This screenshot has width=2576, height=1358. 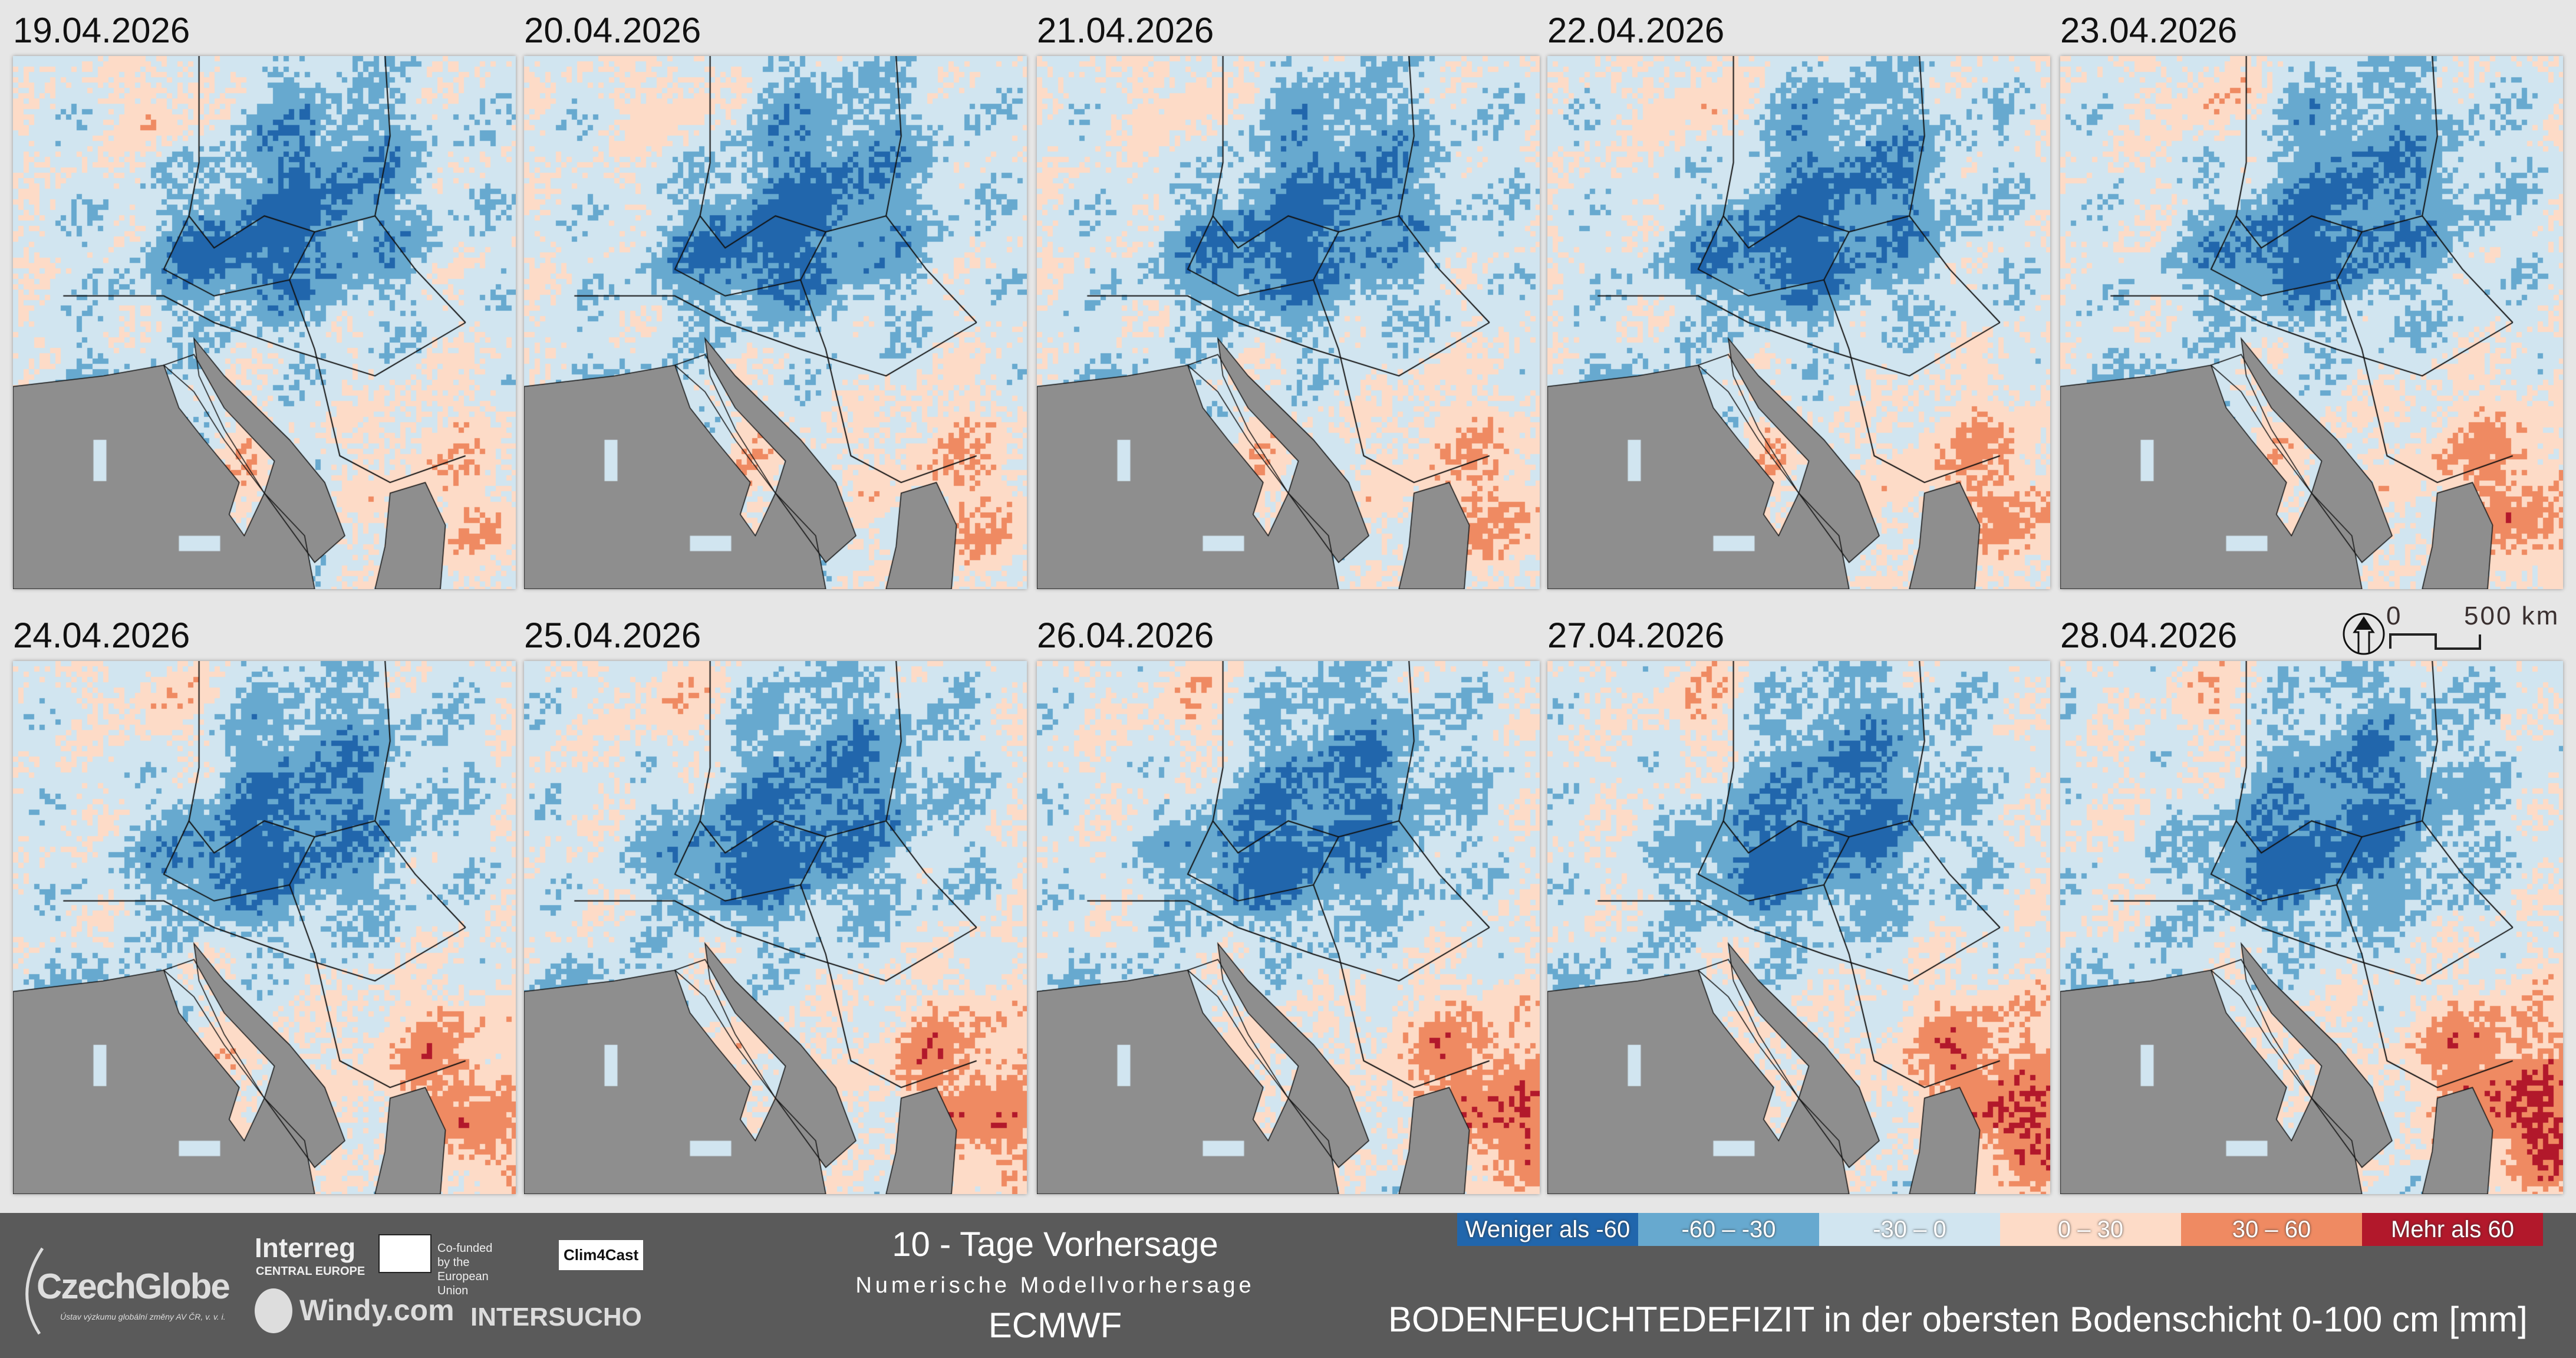 I want to click on interreg-logo: Interreg, so click(x=305, y=1248).